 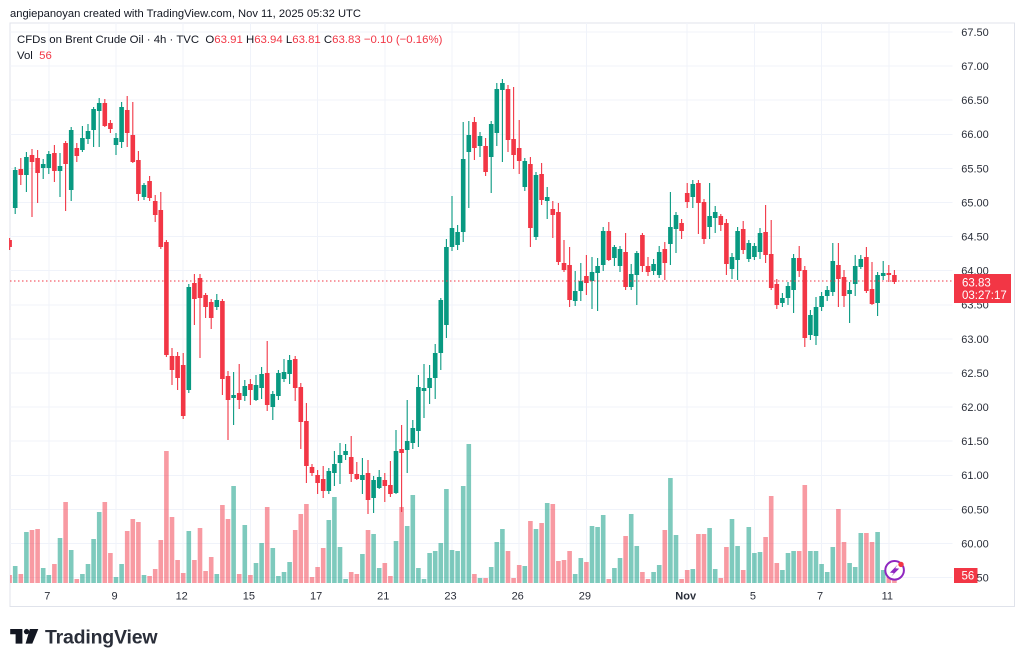 What do you see at coordinates (975, 510) in the screenshot?
I see `svg-text: 60.50` at bounding box center [975, 510].